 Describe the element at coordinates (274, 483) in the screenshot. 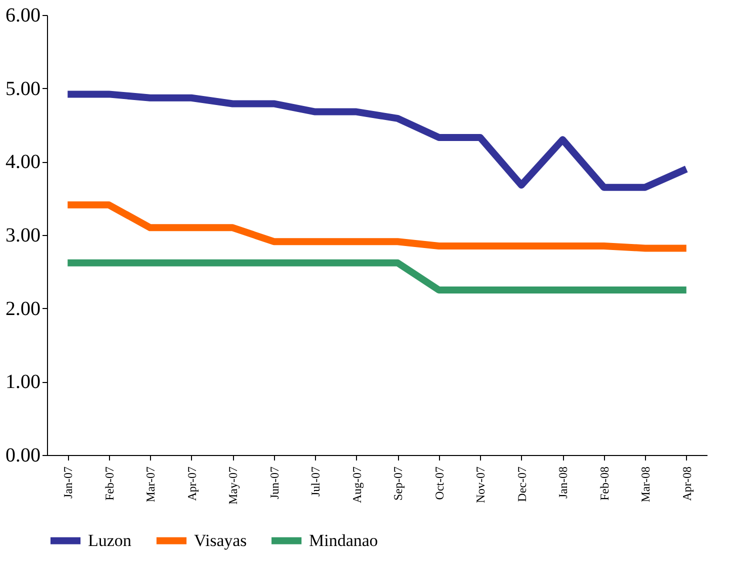

I see `x-tick-label: Jun-07` at that location.